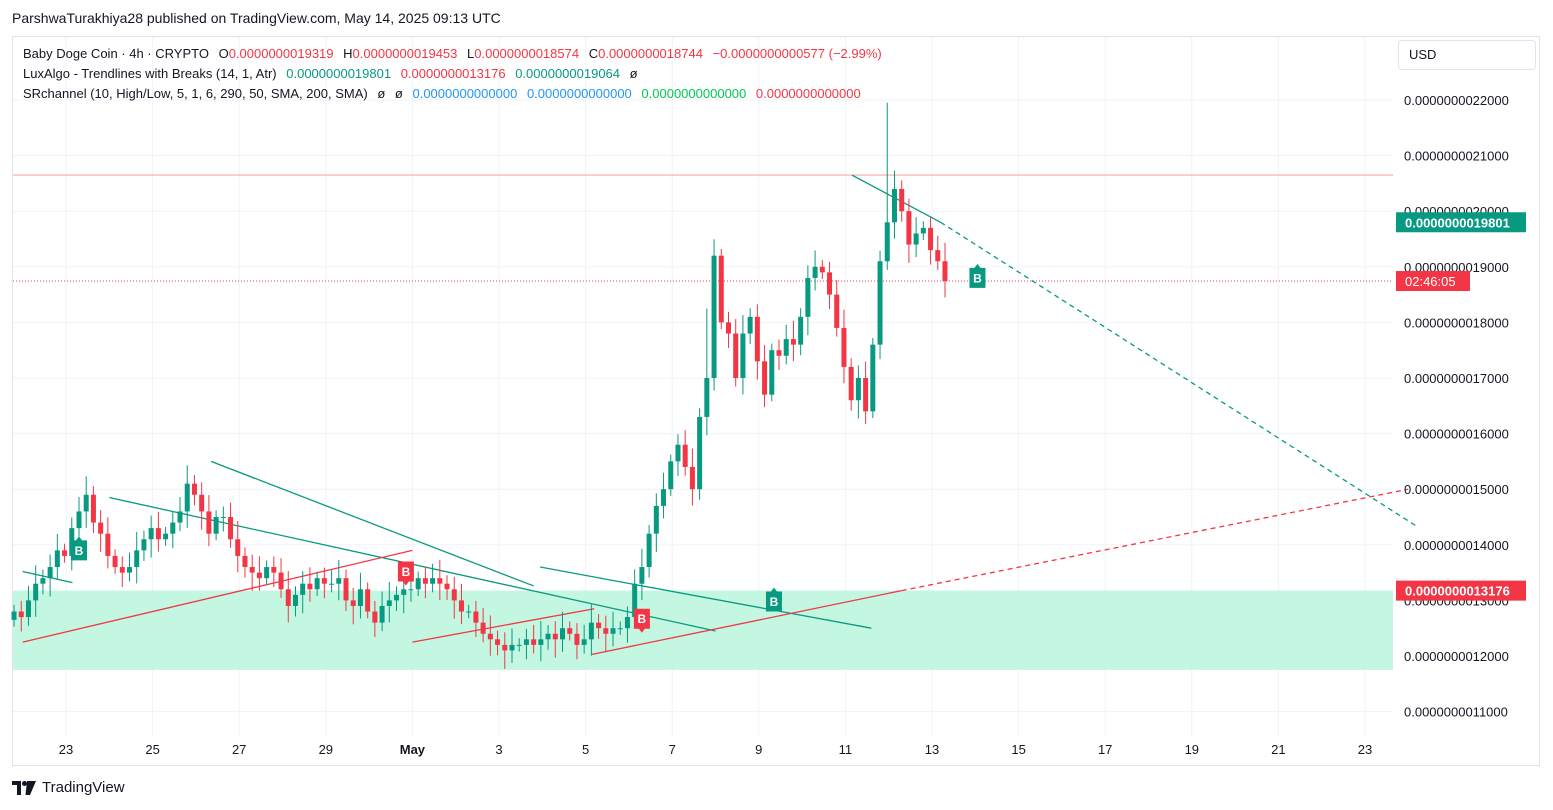 This screenshot has width=1553, height=810. What do you see at coordinates (808, 93) in the screenshot?
I see `srchannel-value-4: 0.0000000000000` at bounding box center [808, 93].